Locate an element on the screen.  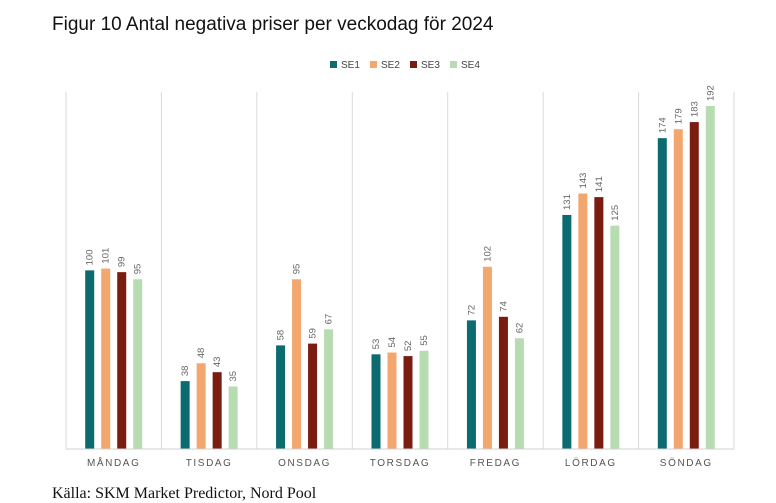
data-label: 183 is located at coordinates (694, 109).